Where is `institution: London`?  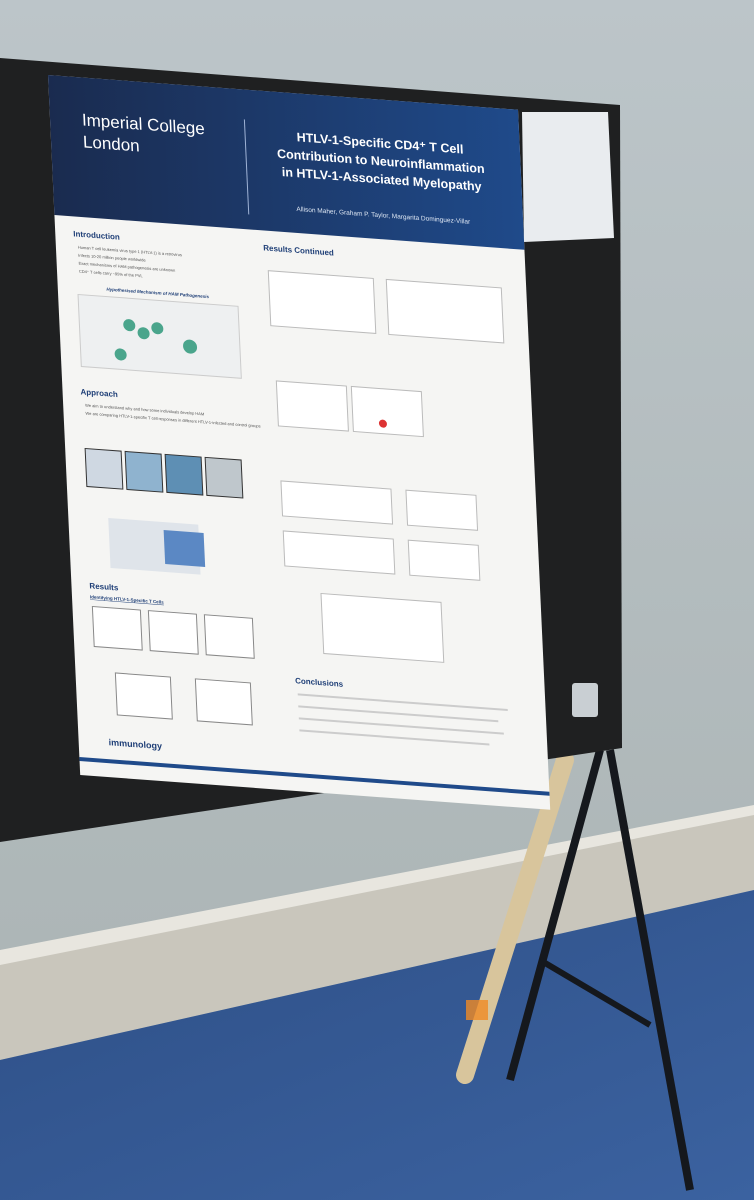 institution: London is located at coordinates (112, 143).